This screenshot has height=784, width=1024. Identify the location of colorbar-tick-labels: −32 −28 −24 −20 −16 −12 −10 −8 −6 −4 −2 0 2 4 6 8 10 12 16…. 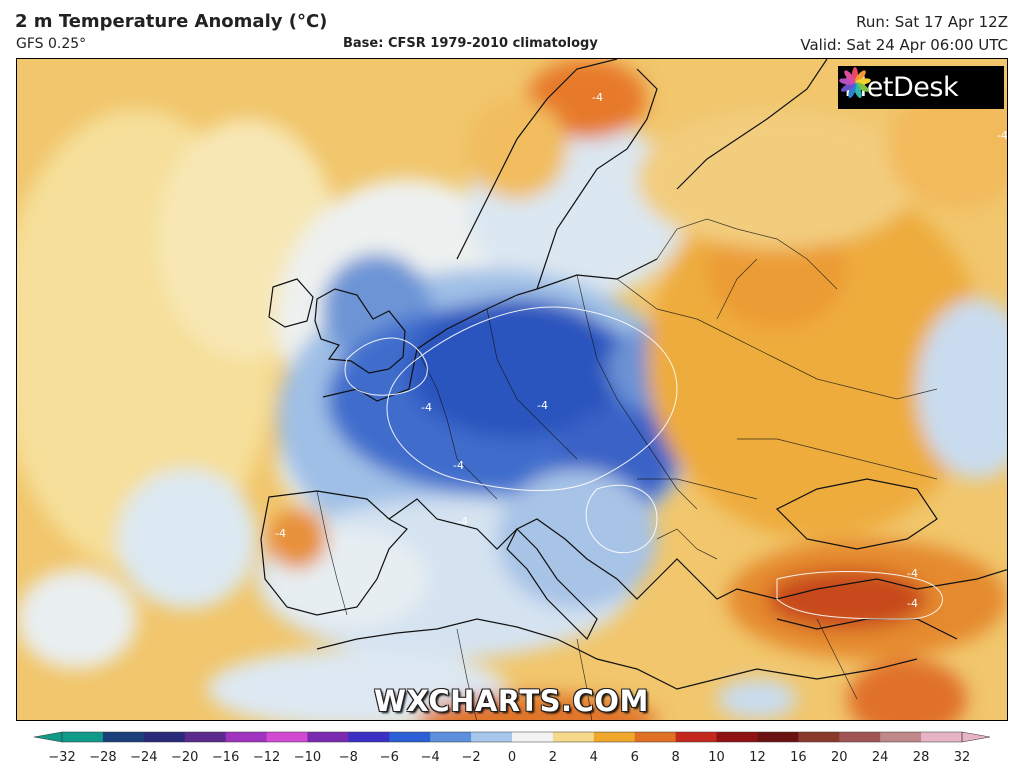
(512, 760).